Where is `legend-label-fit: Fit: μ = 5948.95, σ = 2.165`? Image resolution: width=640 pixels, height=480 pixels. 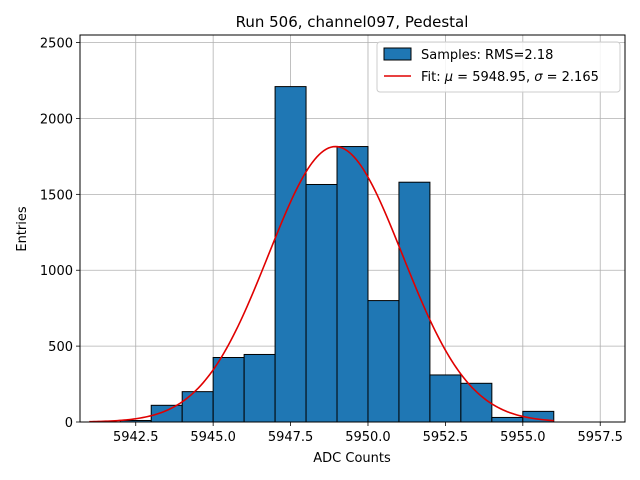 legend-label-fit: Fit: μ = 5948.95, σ = 2.165 is located at coordinates (510, 77).